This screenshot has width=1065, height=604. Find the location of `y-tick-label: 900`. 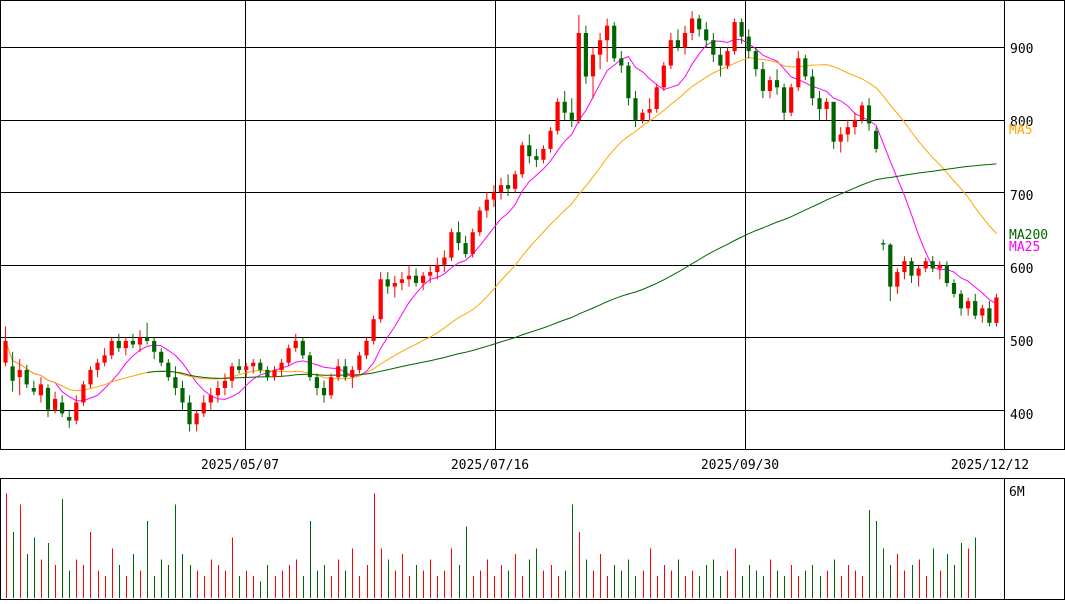

y-tick-label: 900 is located at coordinates (1021, 49).